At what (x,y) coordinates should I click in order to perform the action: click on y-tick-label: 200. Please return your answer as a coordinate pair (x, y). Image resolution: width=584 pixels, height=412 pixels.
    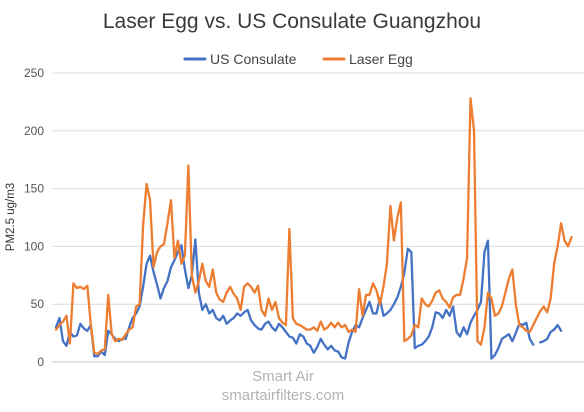
    Looking at the image, I should click on (34, 131).